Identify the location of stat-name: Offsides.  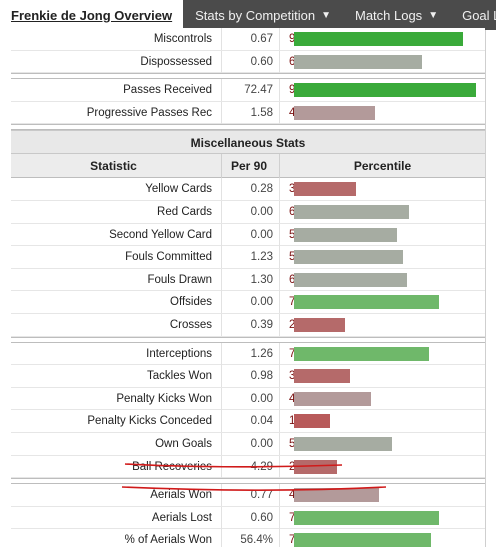
(191, 302).